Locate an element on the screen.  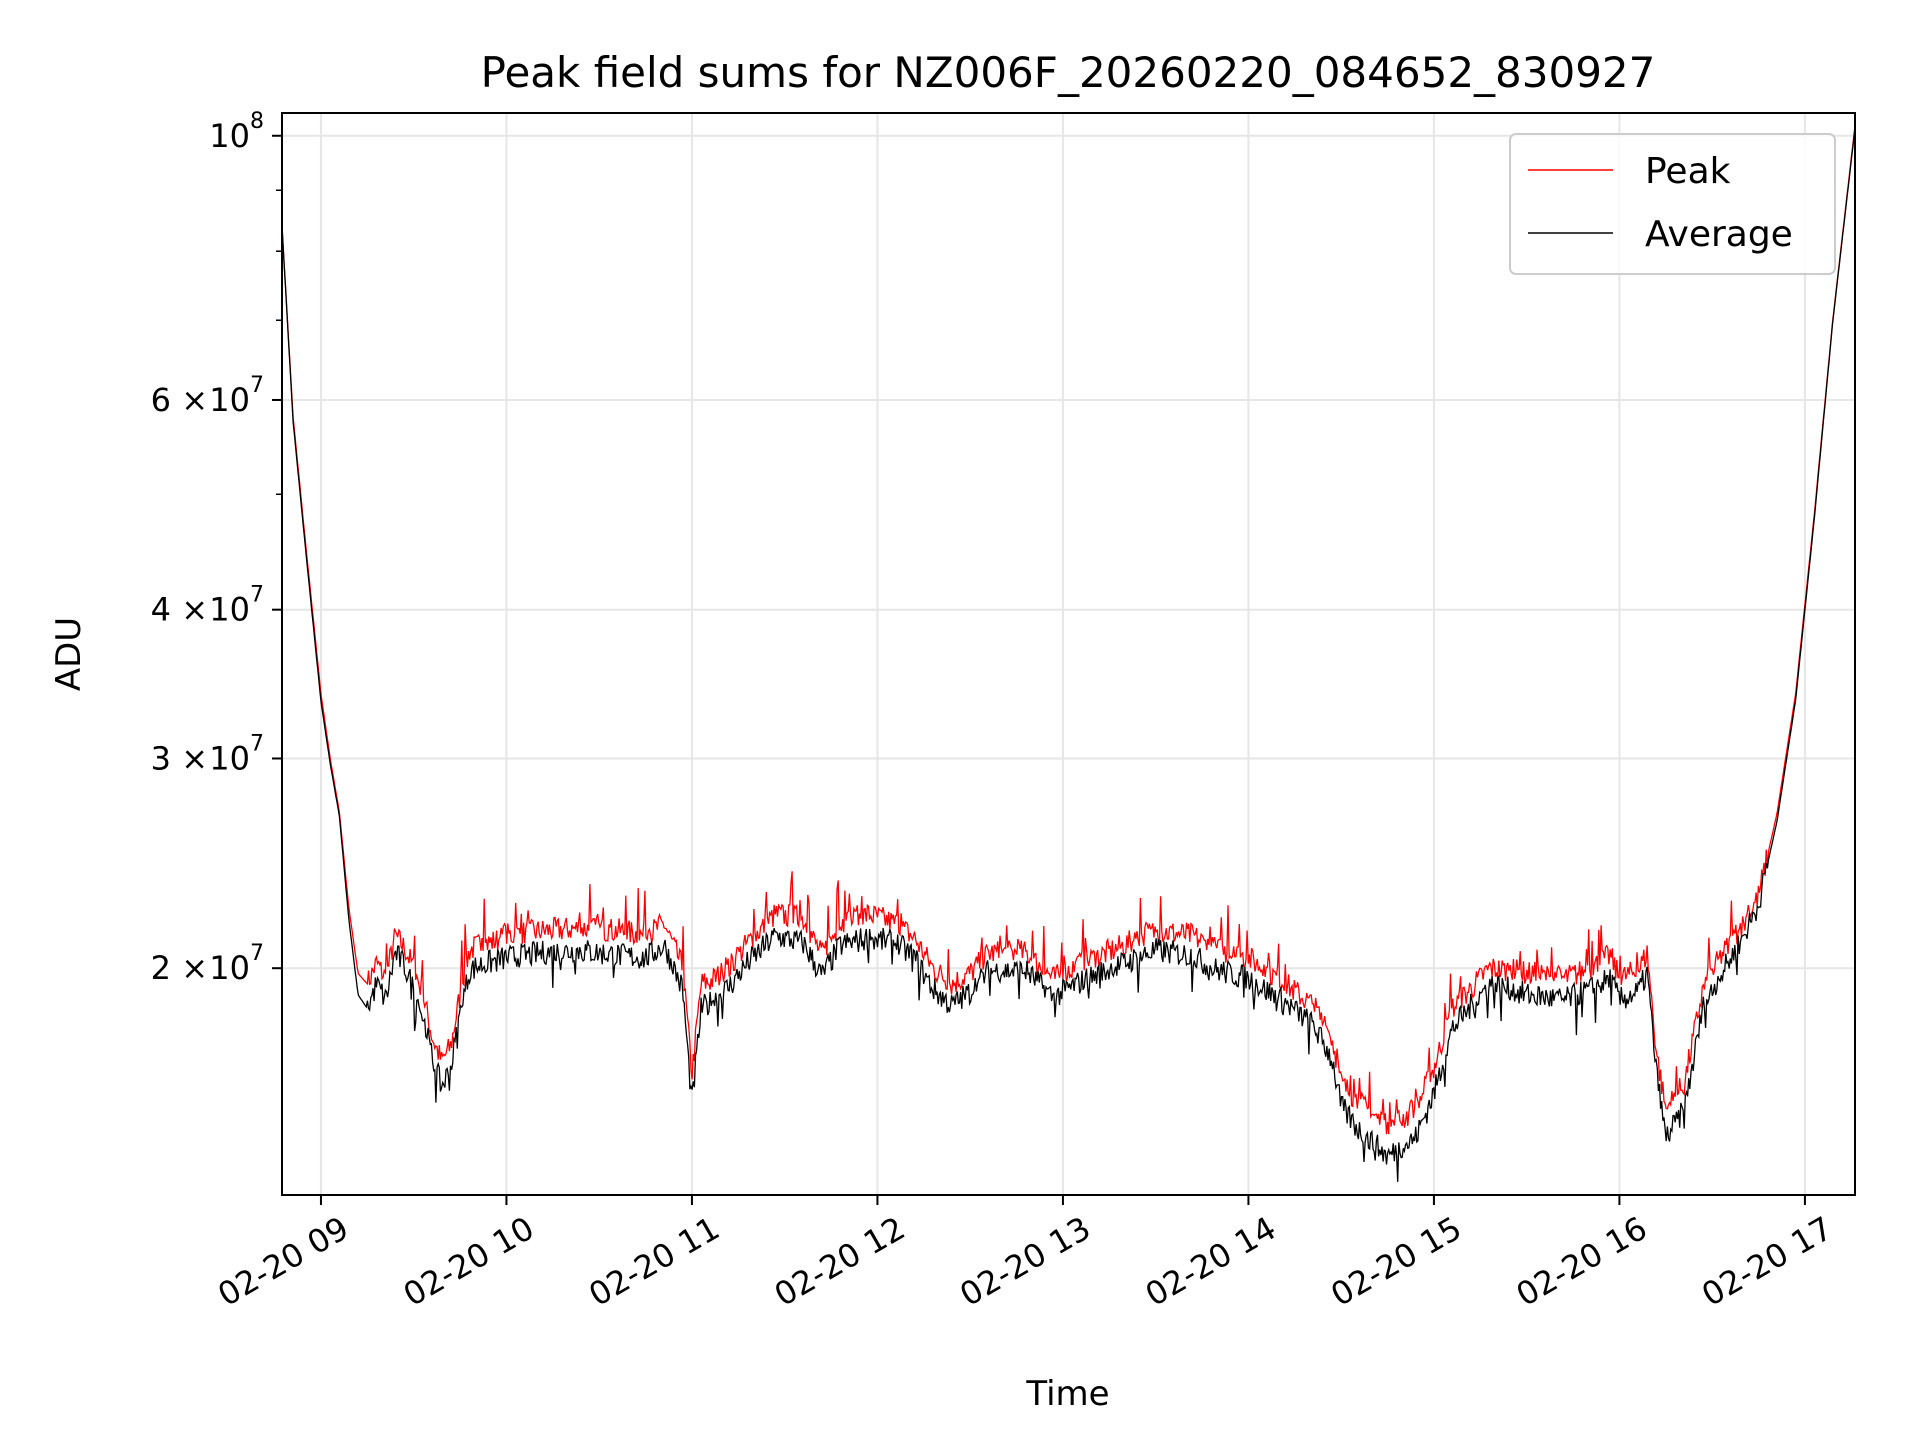
legend-label-peak: Peak is located at coordinates (1688, 171).